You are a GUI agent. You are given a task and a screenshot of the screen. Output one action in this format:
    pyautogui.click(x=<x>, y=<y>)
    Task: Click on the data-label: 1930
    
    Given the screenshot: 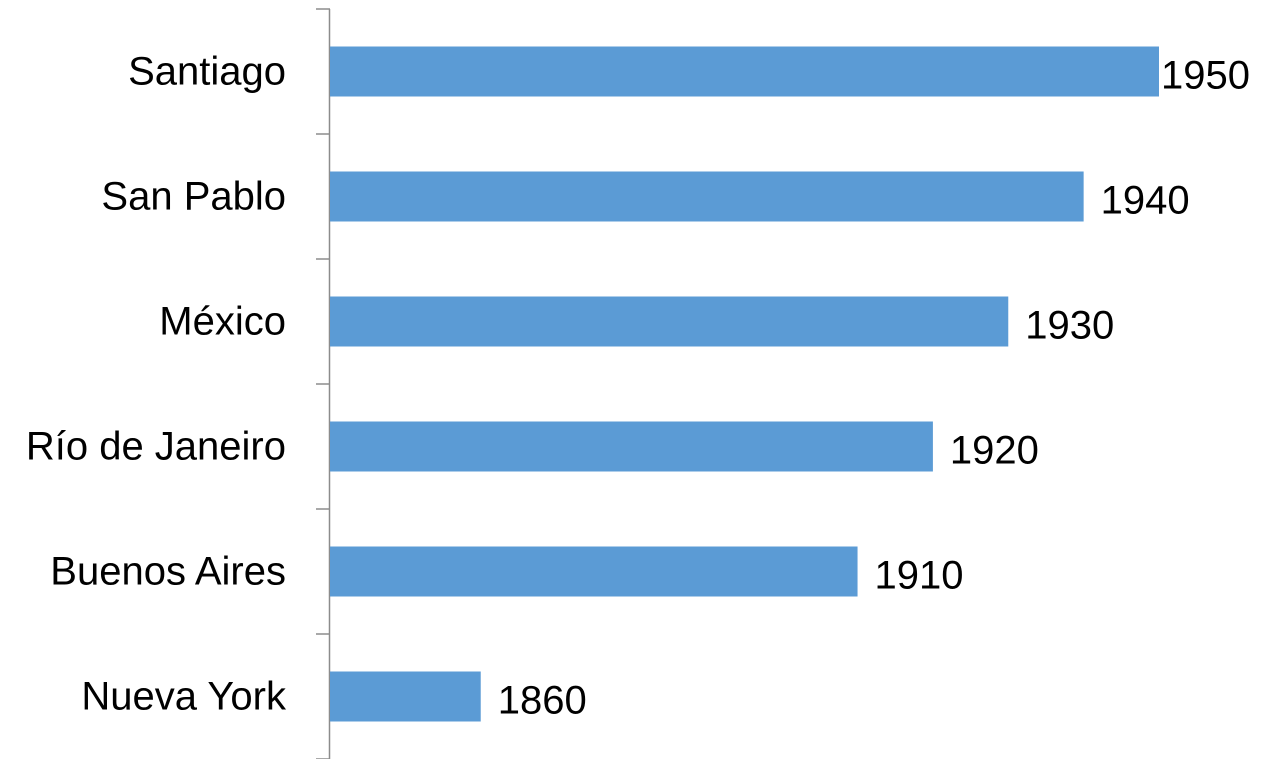 What is the action you would take?
    pyautogui.click(x=1069, y=326)
    